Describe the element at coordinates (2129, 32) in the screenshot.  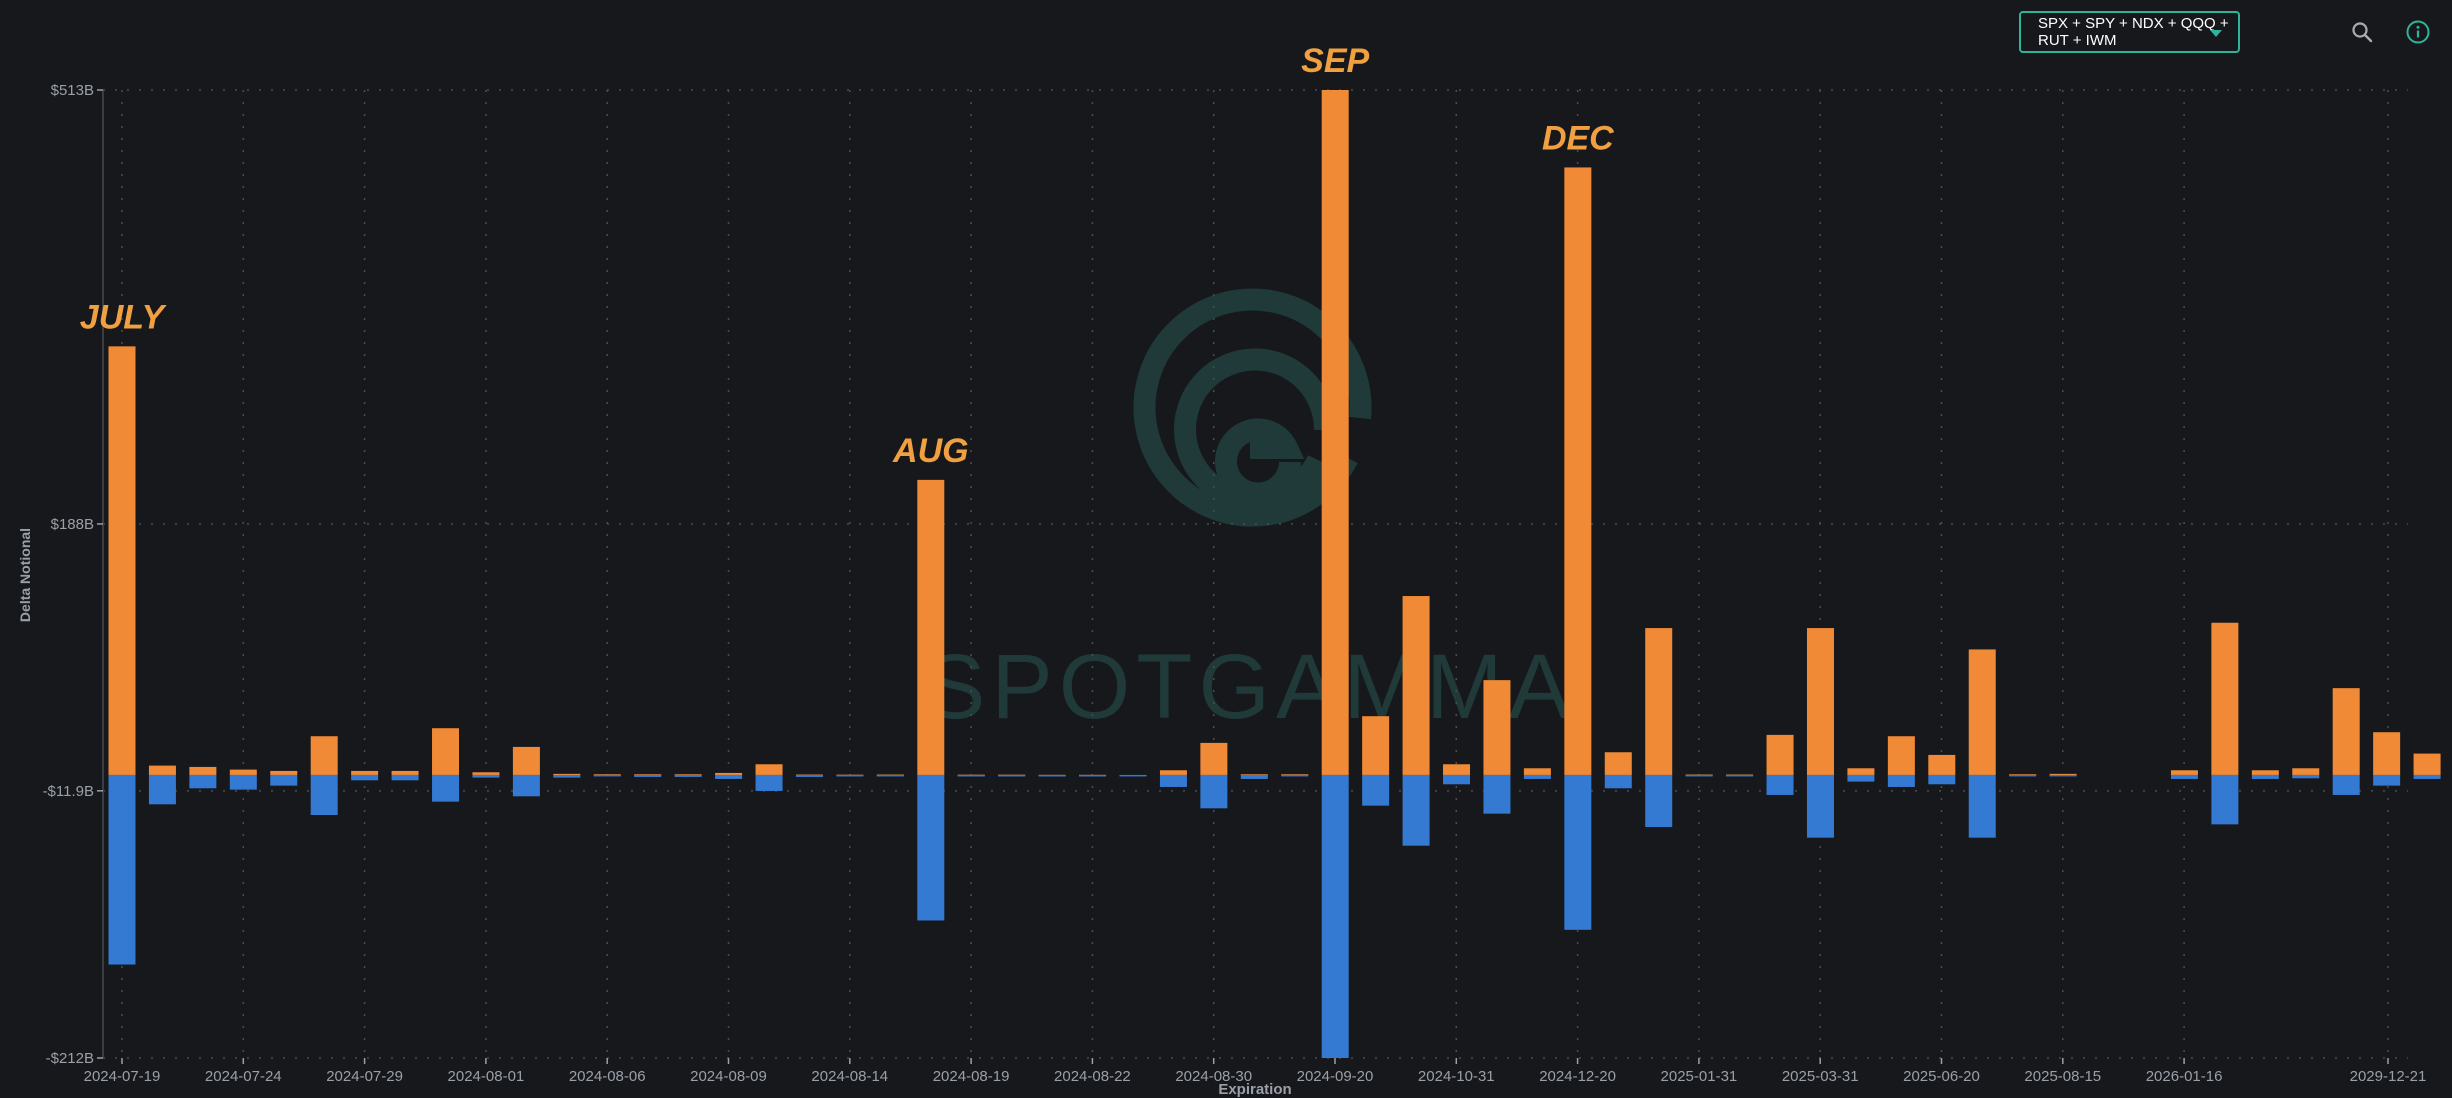
I see `symbol-select: SPX + SPY + NDX + QQQ + RUT + IWM` at that location.